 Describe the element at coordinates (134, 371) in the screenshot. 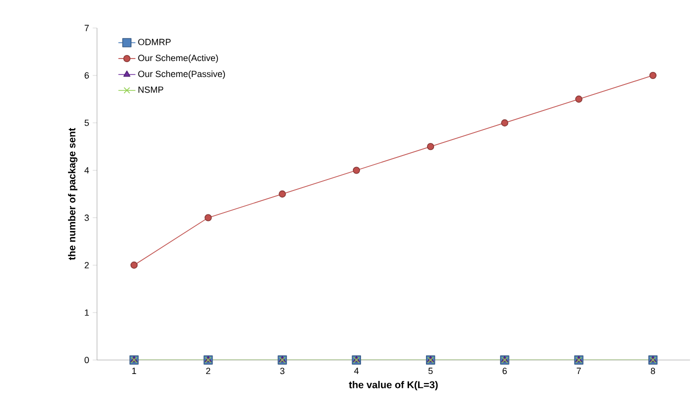

I see `x-tick-label: 1` at that location.